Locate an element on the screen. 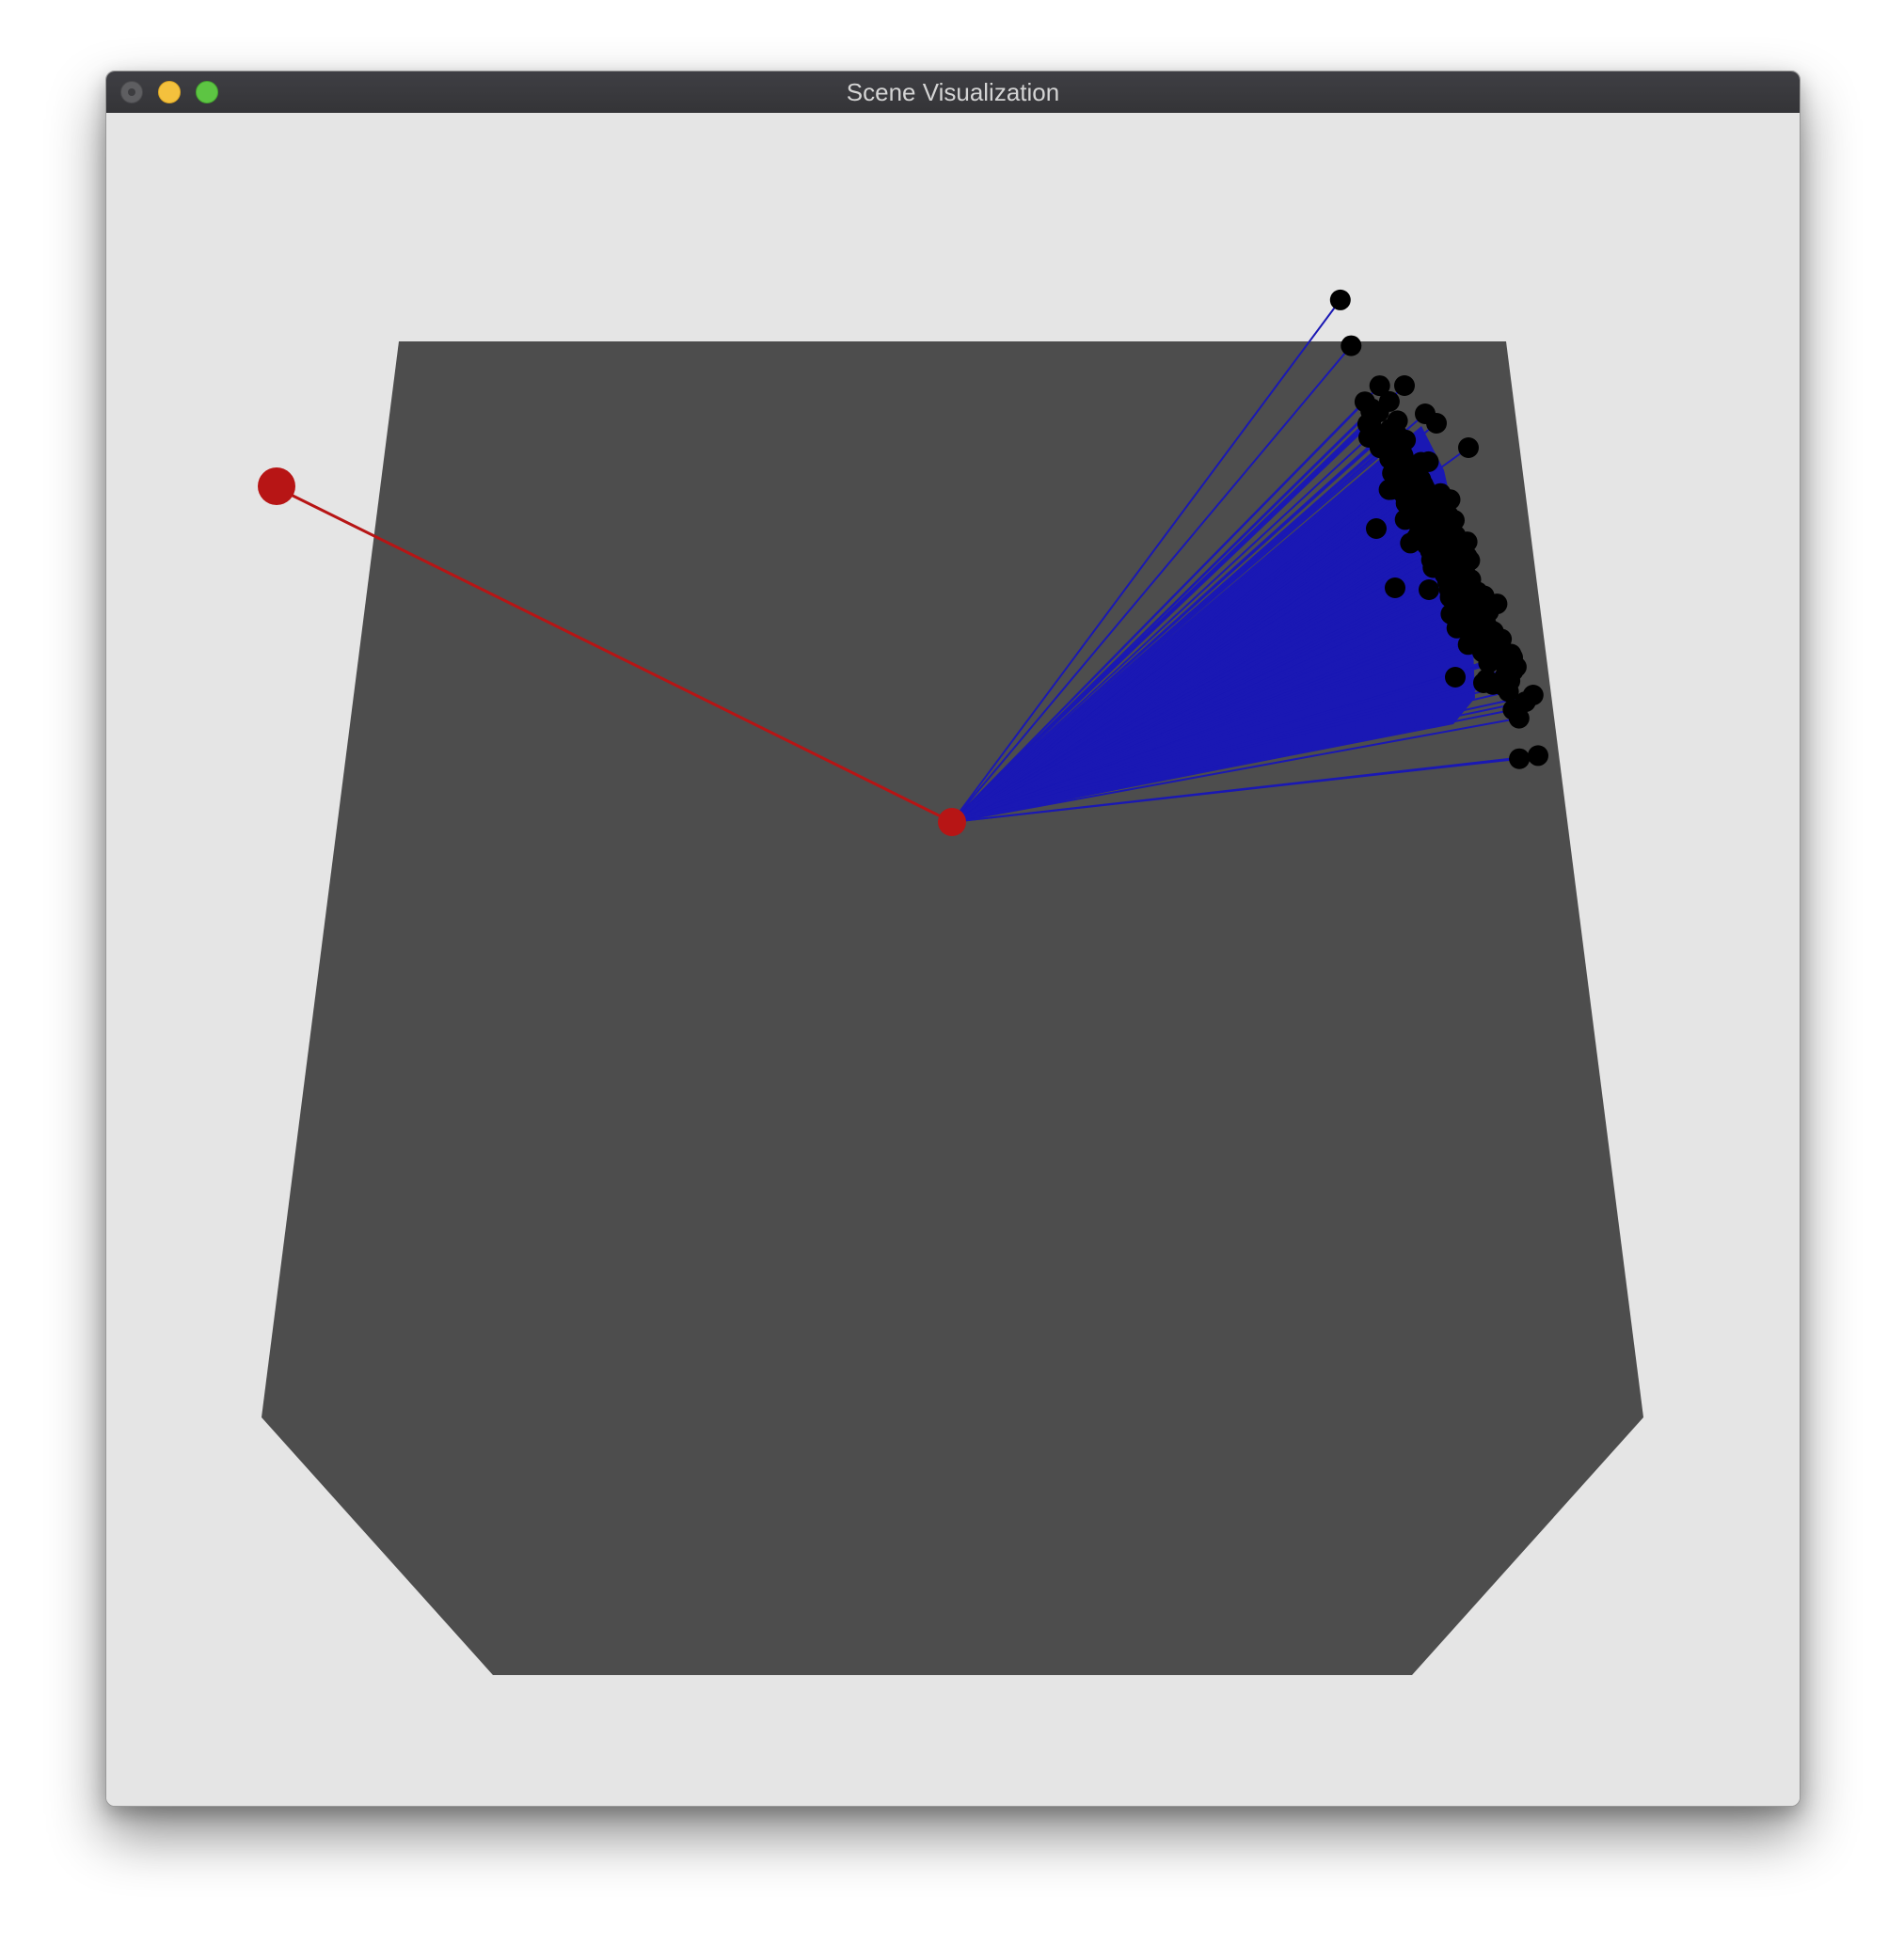 This screenshot has width=1904, height=1945. particle-cluster is located at coordinates (1438, 529).